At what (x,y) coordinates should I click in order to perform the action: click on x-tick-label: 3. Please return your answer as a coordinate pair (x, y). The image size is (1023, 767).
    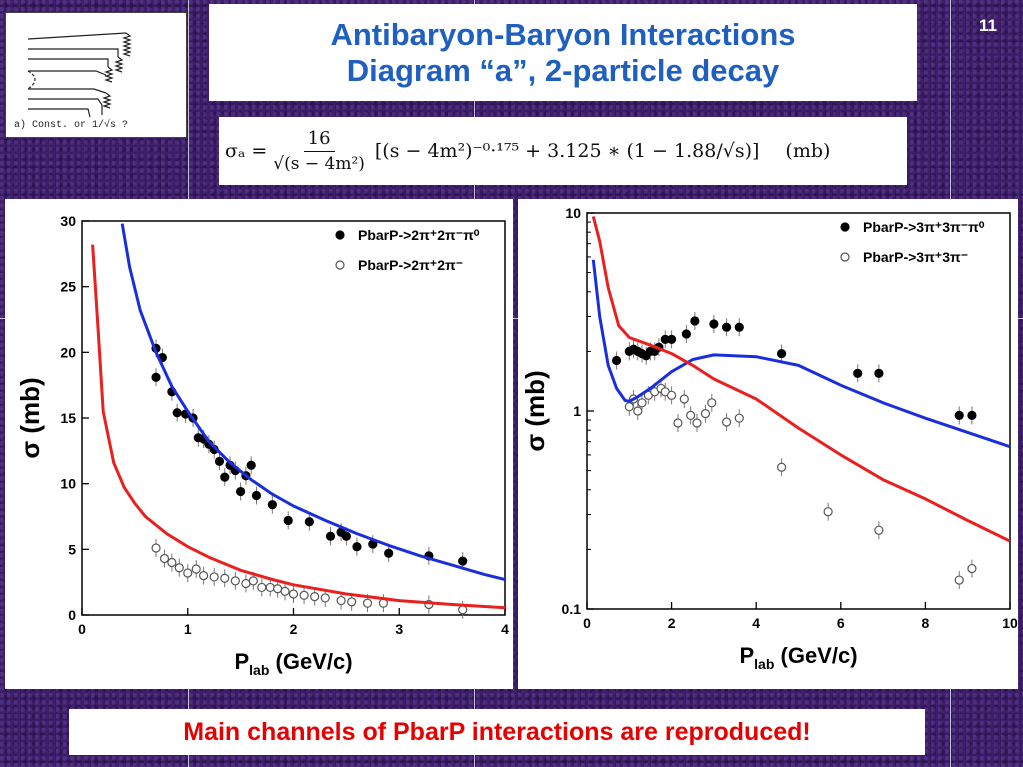
    Looking at the image, I should click on (399, 629).